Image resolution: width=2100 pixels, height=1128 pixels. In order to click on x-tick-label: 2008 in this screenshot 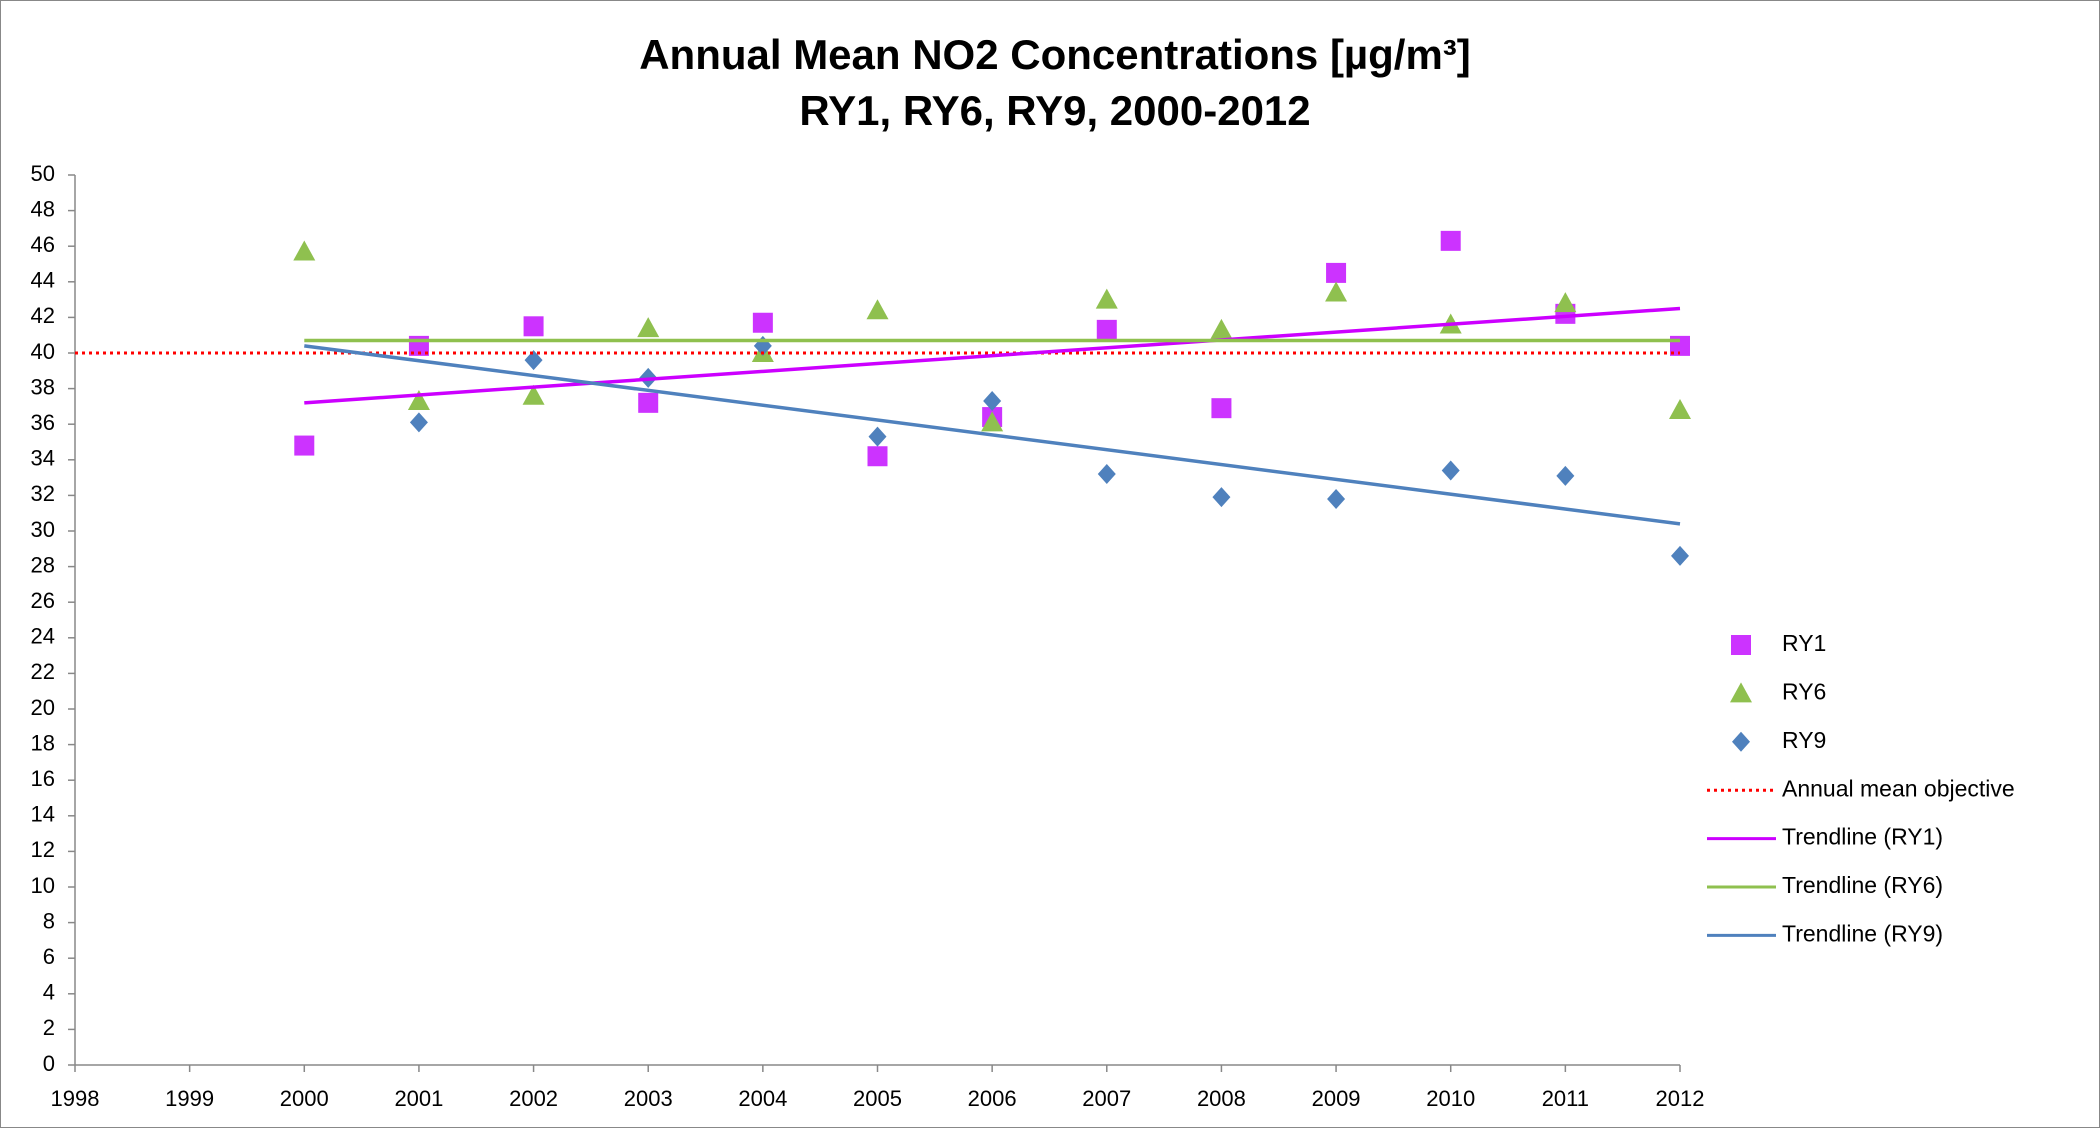, I will do `click(1221, 1098)`.